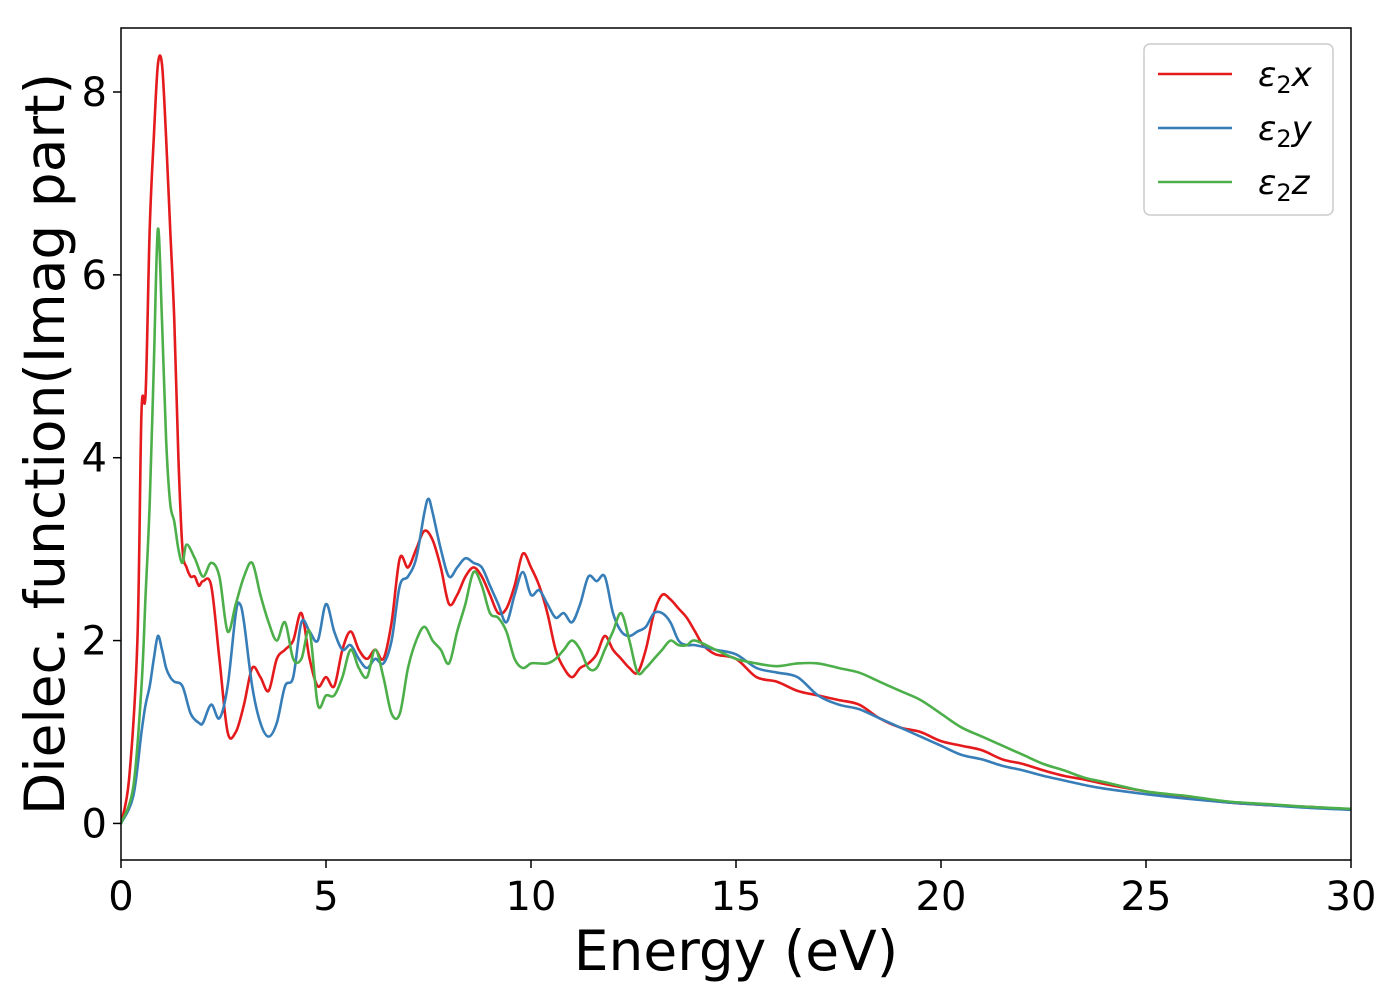  I want to click on x-tick-label: 20, so click(941, 897).